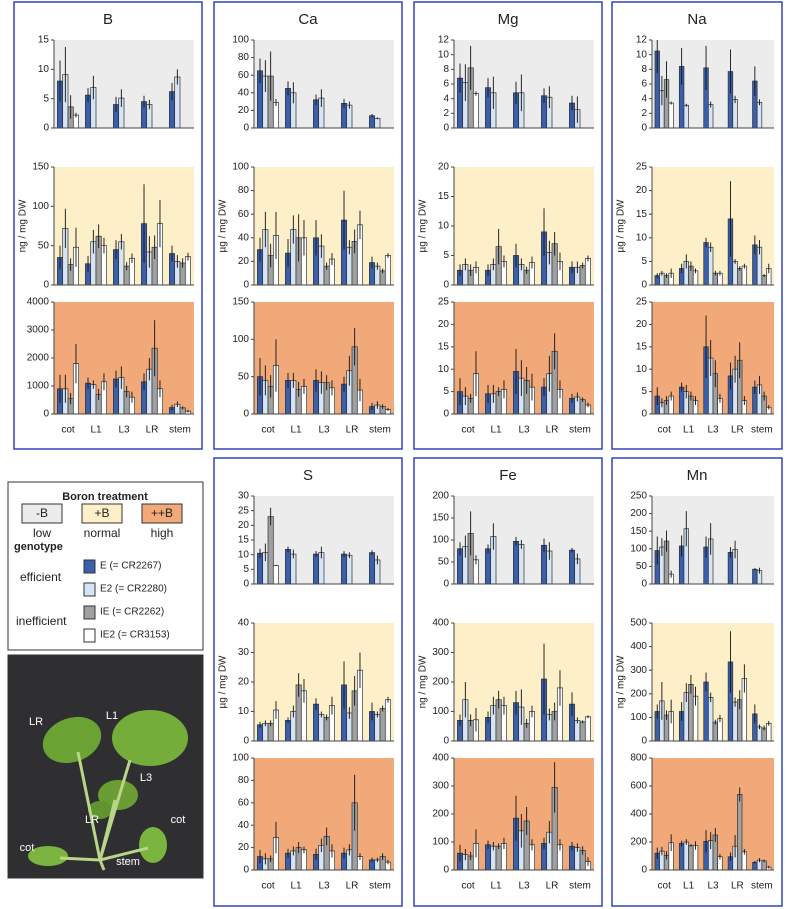  What do you see at coordinates (642, 566) in the screenshot?
I see `y-tick-label: 50` at bounding box center [642, 566].